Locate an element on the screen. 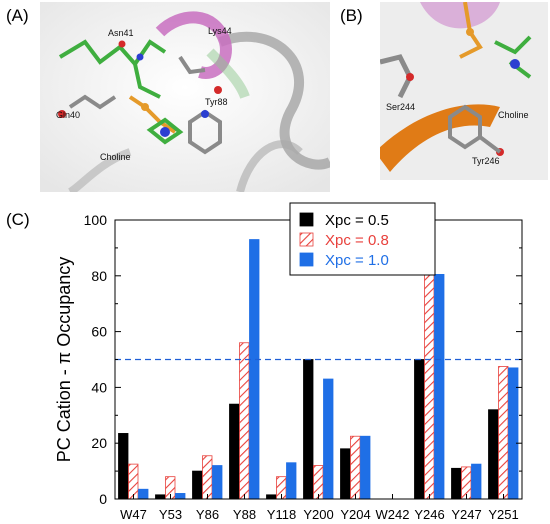 The image size is (550, 524). legend-label-0: Xpc = 0.5 is located at coordinates (357, 220).